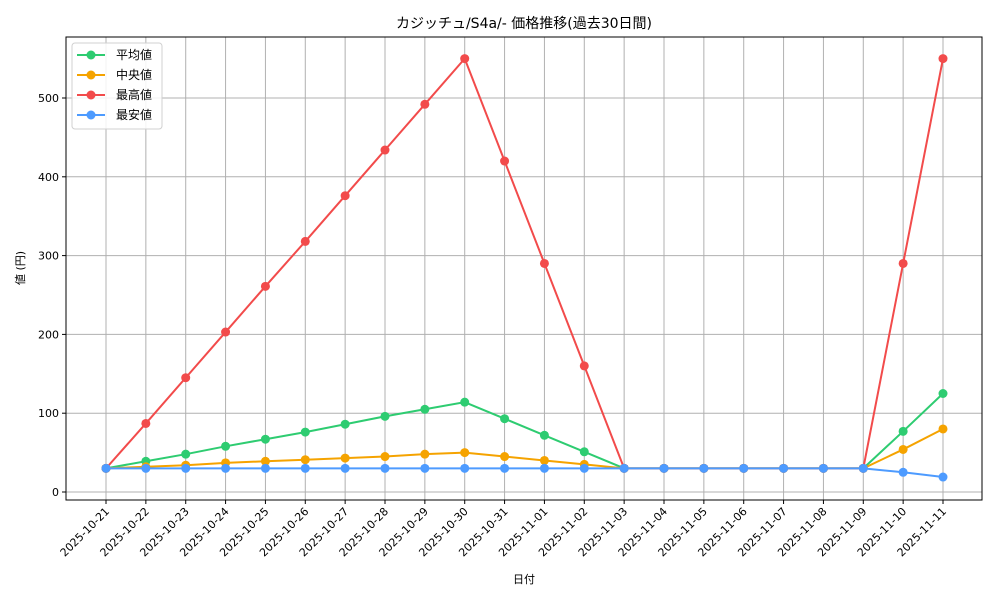  What do you see at coordinates (48, 98) in the screenshot?
I see `y-tick-label: 500` at bounding box center [48, 98].